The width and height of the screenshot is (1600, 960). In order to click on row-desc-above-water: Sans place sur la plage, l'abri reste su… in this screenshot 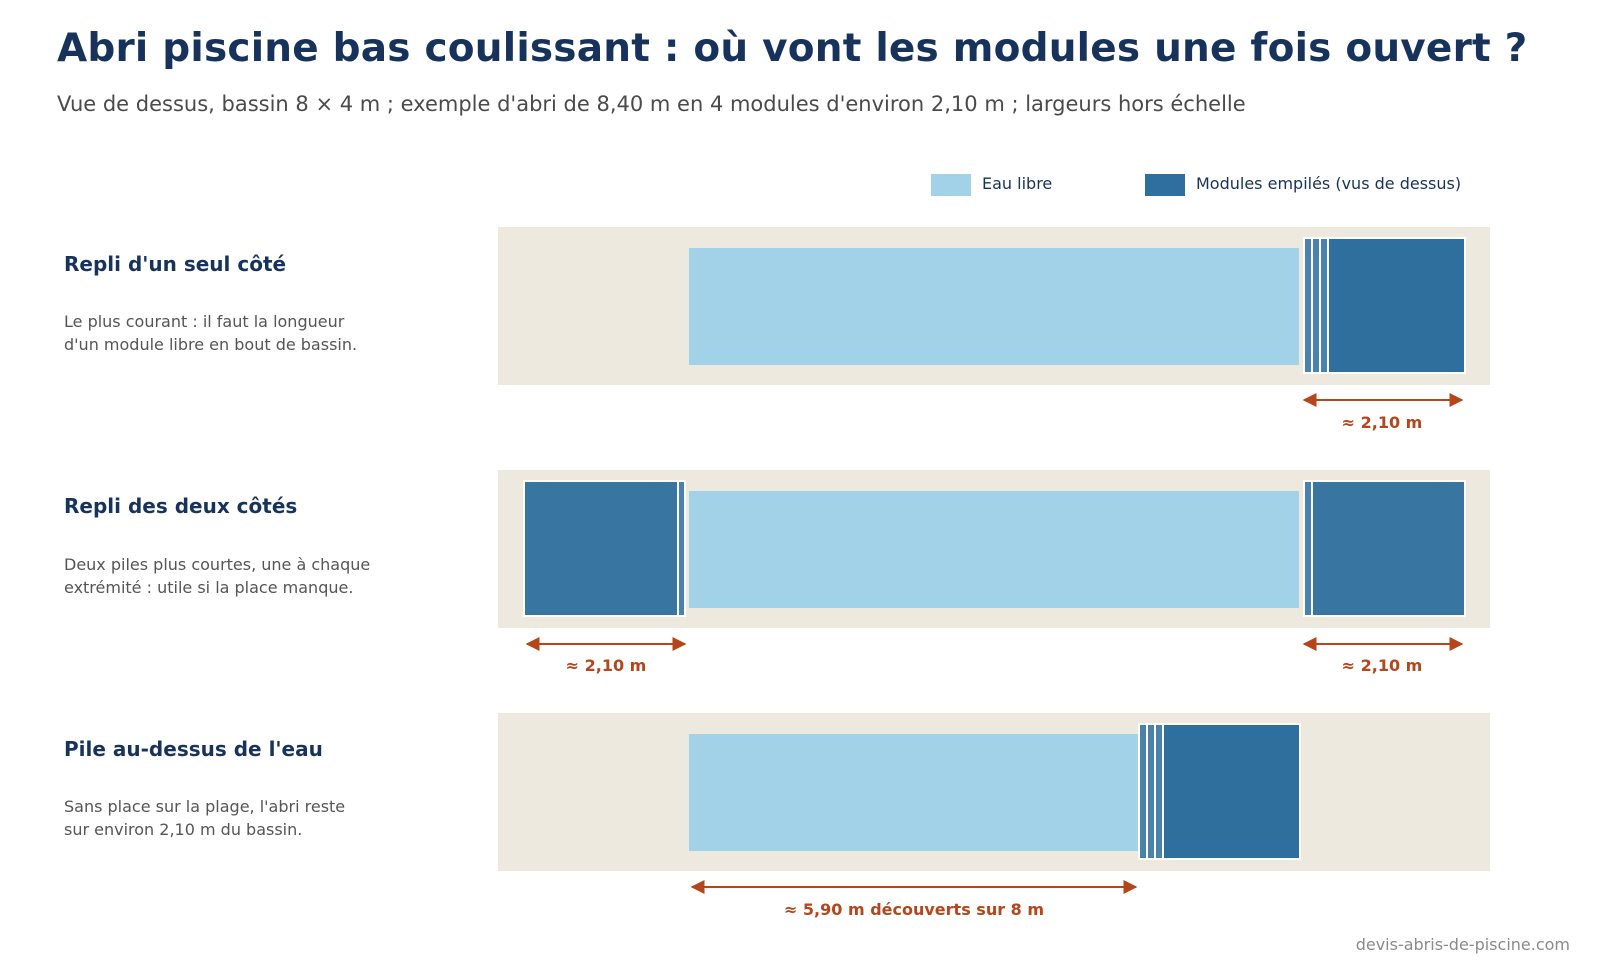, I will do `click(244, 818)`.